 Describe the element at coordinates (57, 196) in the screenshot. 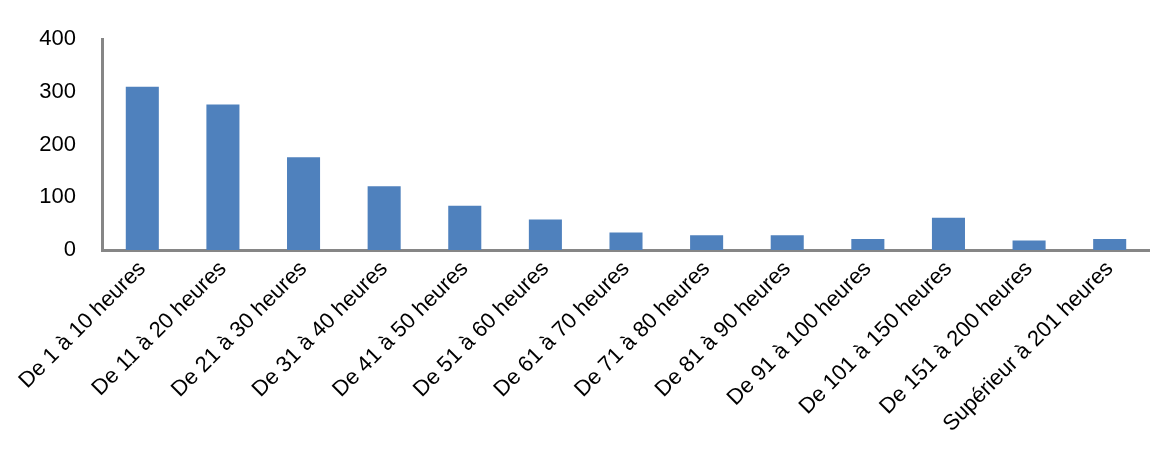

I see `y-tick-label: 100` at that location.